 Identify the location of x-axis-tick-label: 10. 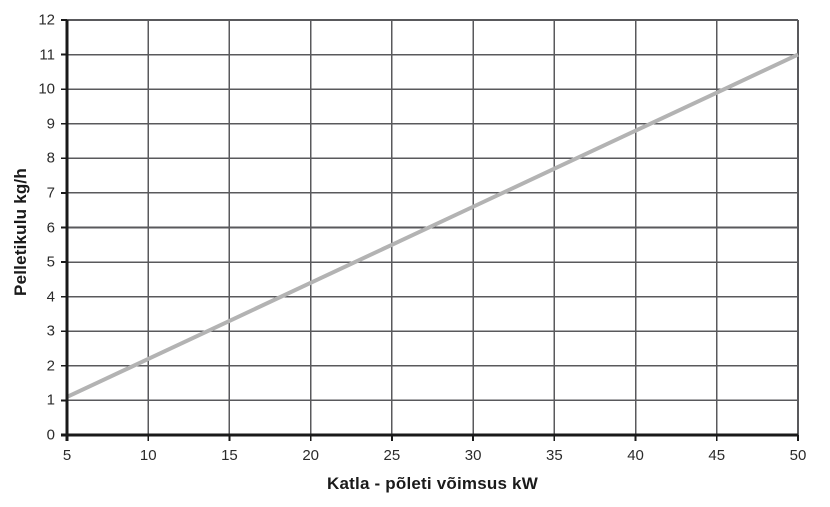
(148, 455).